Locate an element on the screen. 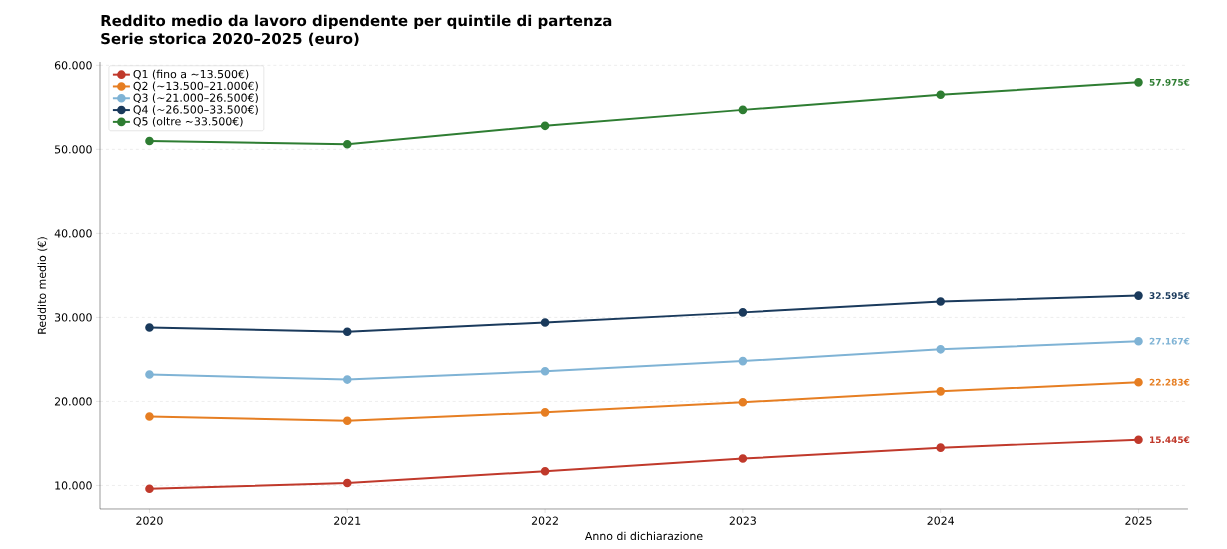 Image resolution: width=1227 pixels, height=549 pixels. legend-label: Q2 (~13.500–21.000€) is located at coordinates (195, 86).